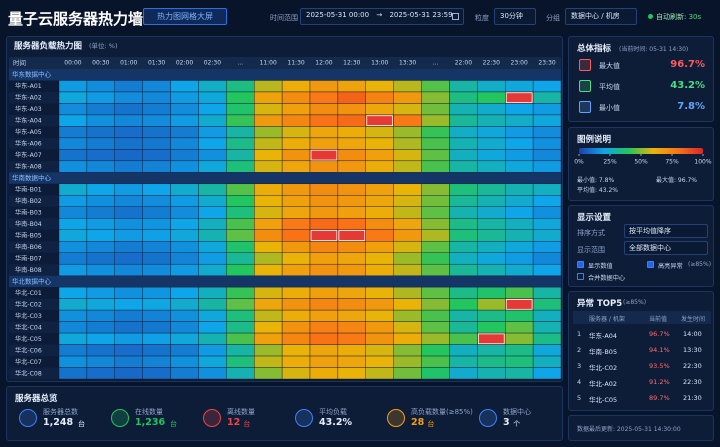 Image resolution: width=720 pixels, height=447 pixels. Describe the element at coordinates (28, 339) in the screenshot. I see `row-label: 华北-C05` at that location.